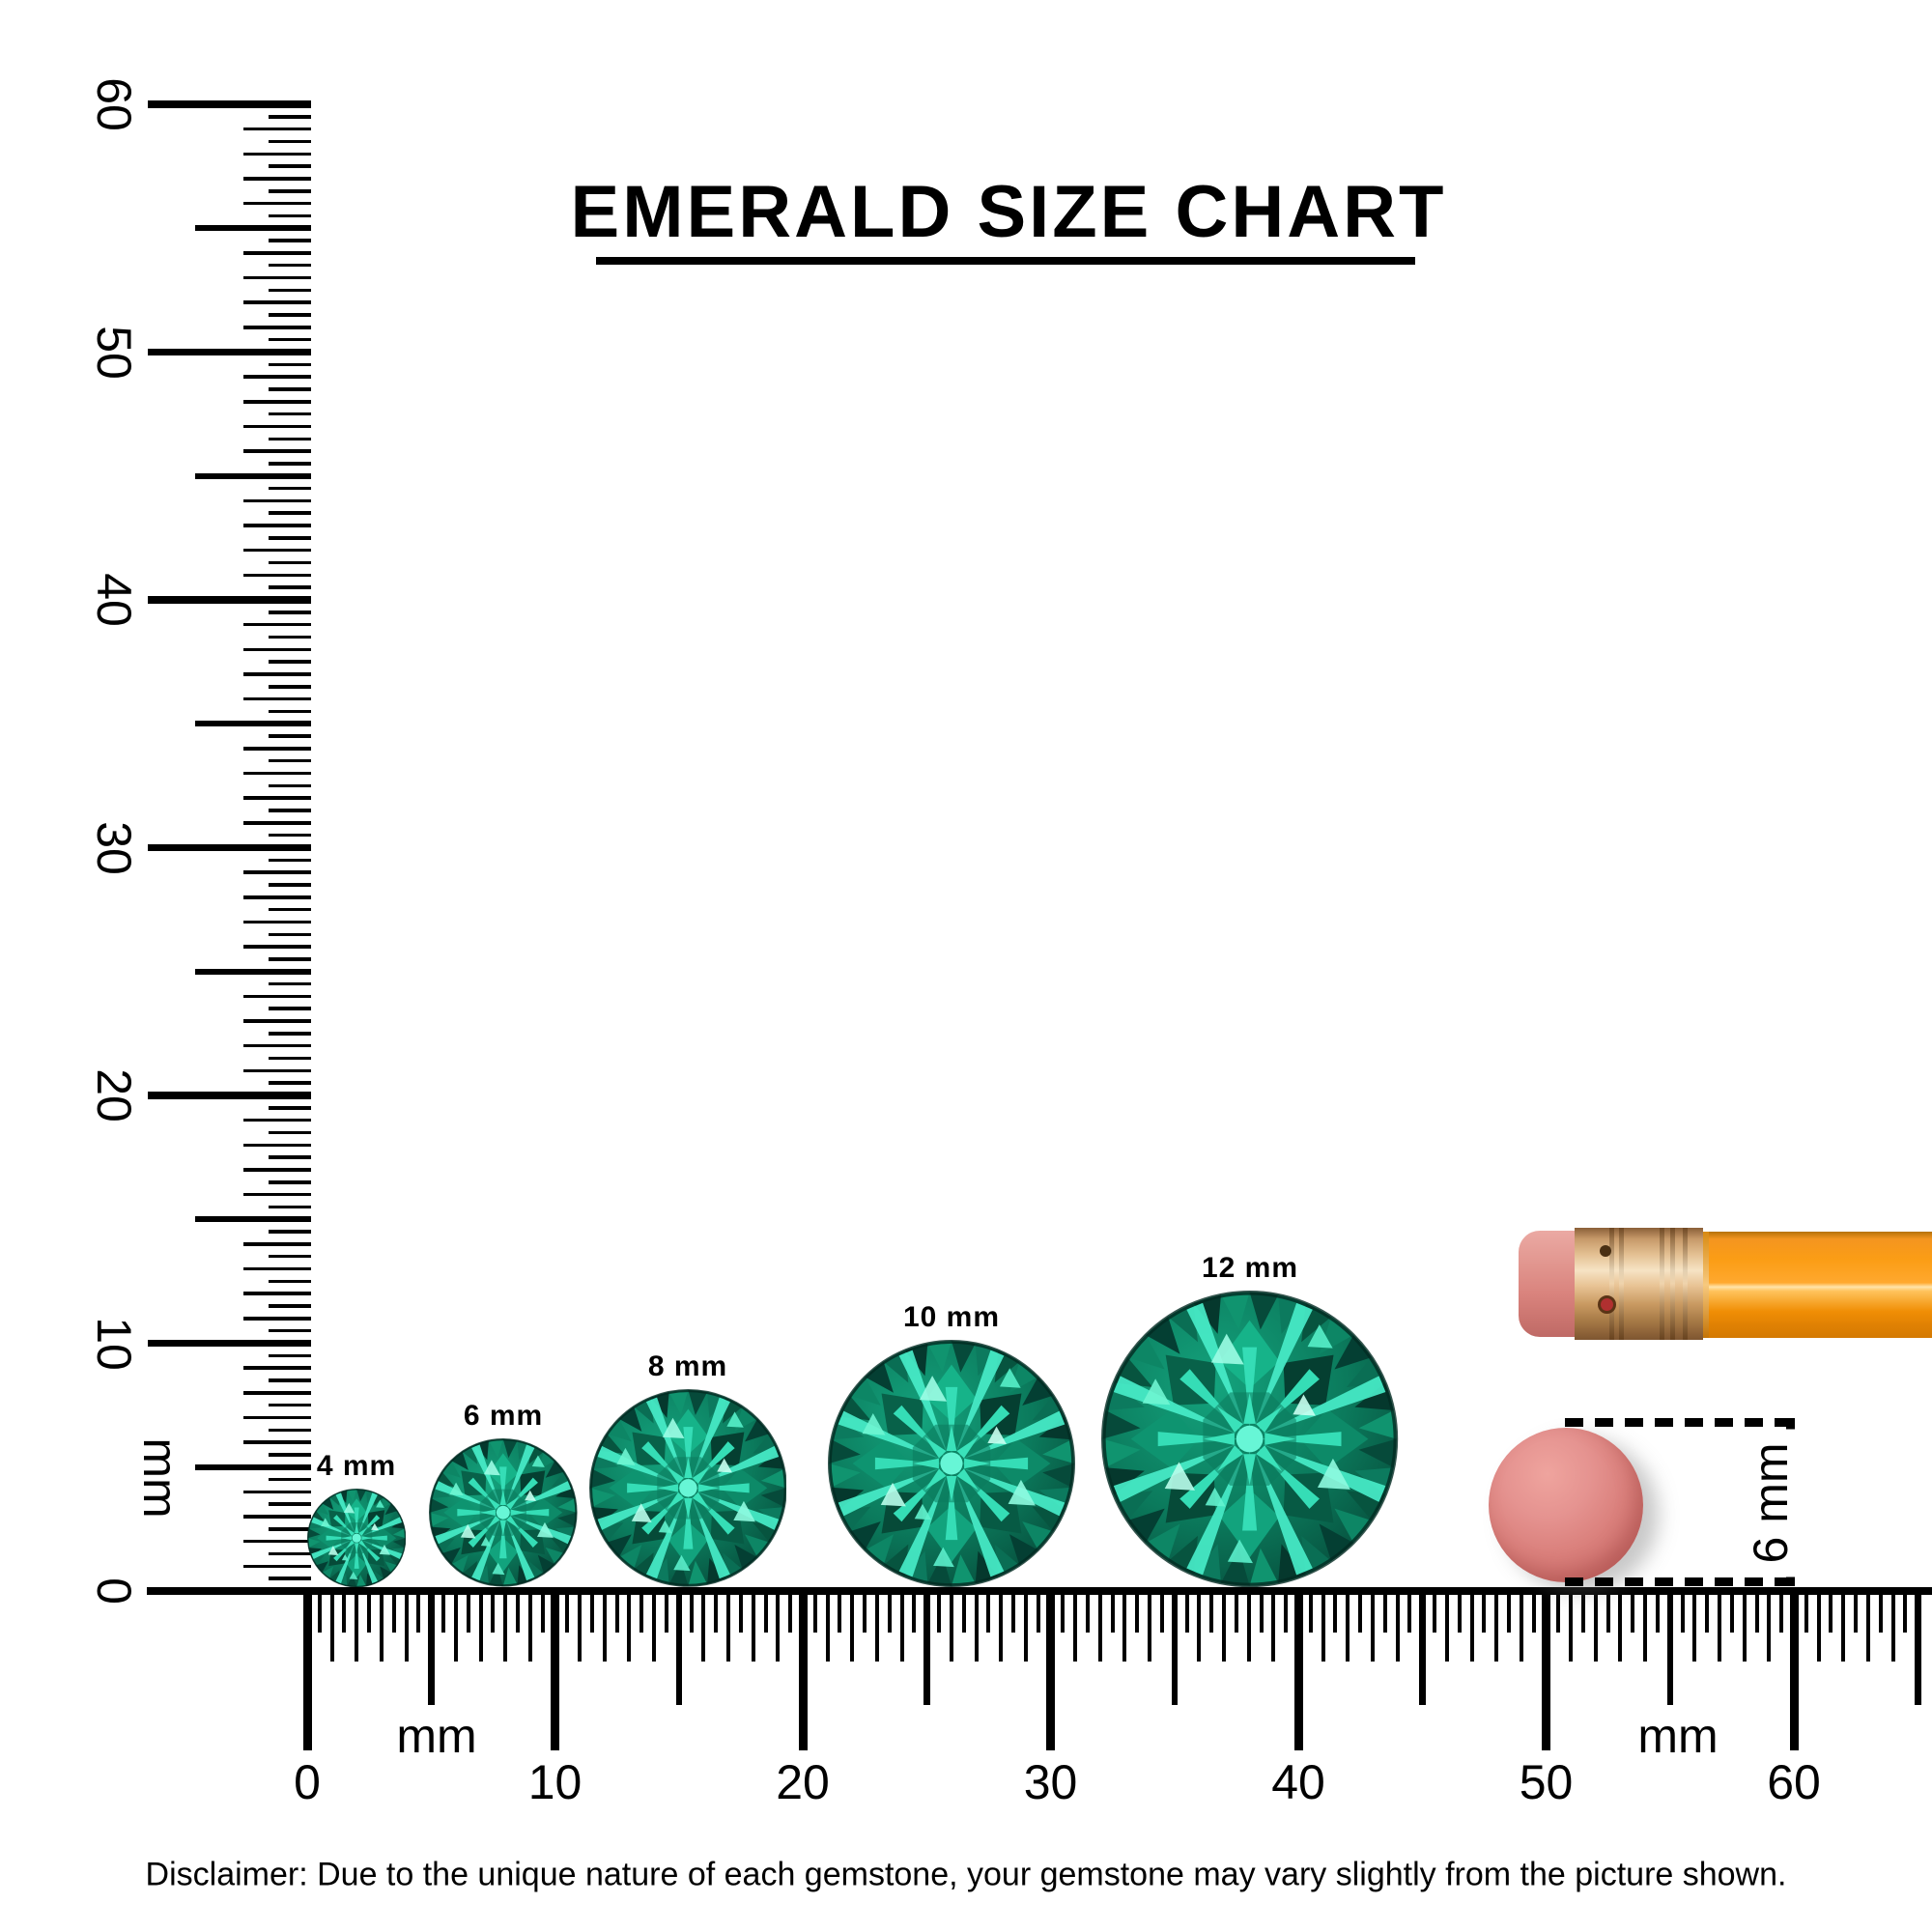 The image size is (1932, 1932). I want to click on pencil-body, so click(1817, 1285).